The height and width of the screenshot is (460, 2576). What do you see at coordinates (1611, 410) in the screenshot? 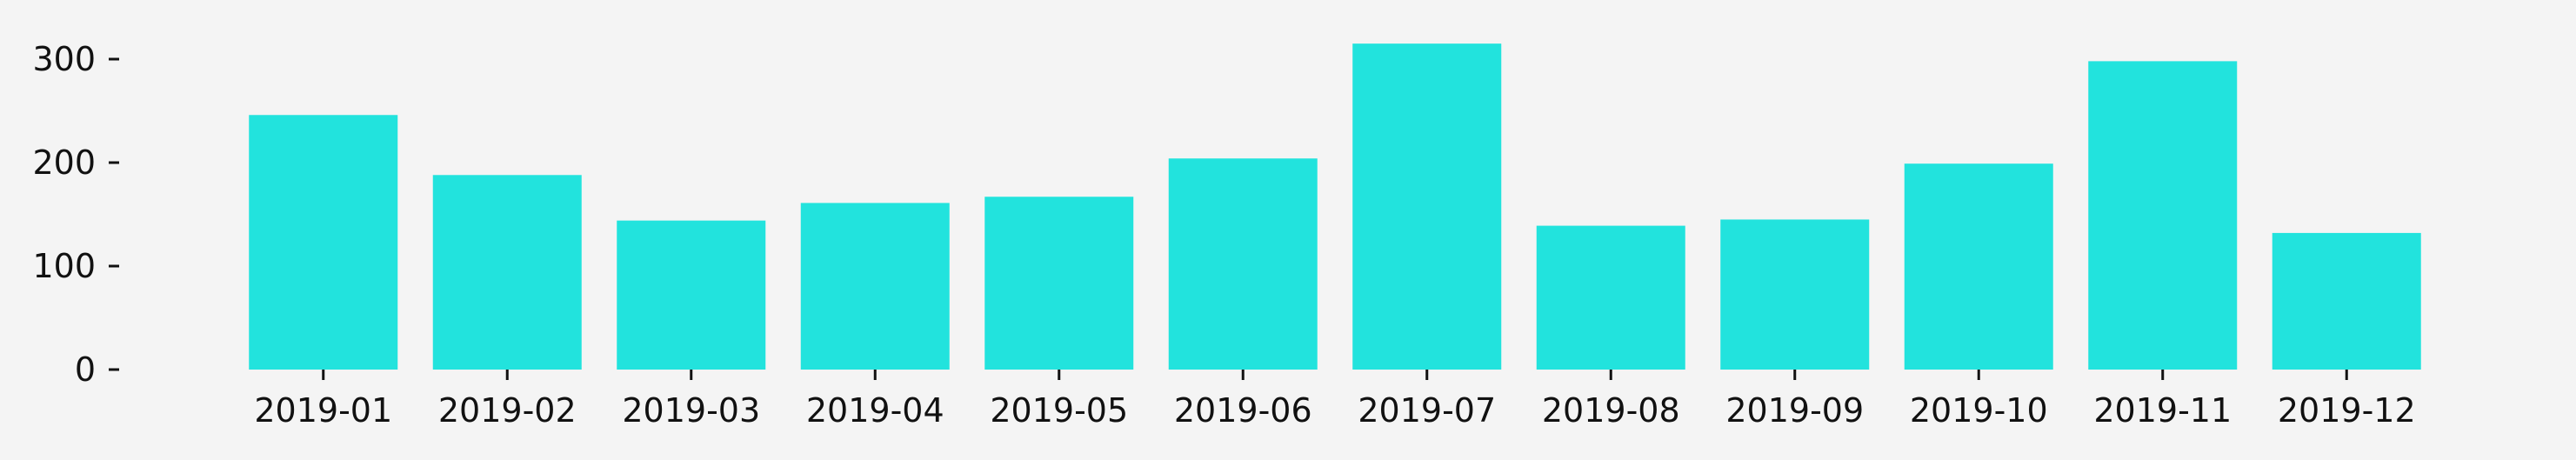
I see `x-tick-label: 2019-08` at bounding box center [1611, 410].